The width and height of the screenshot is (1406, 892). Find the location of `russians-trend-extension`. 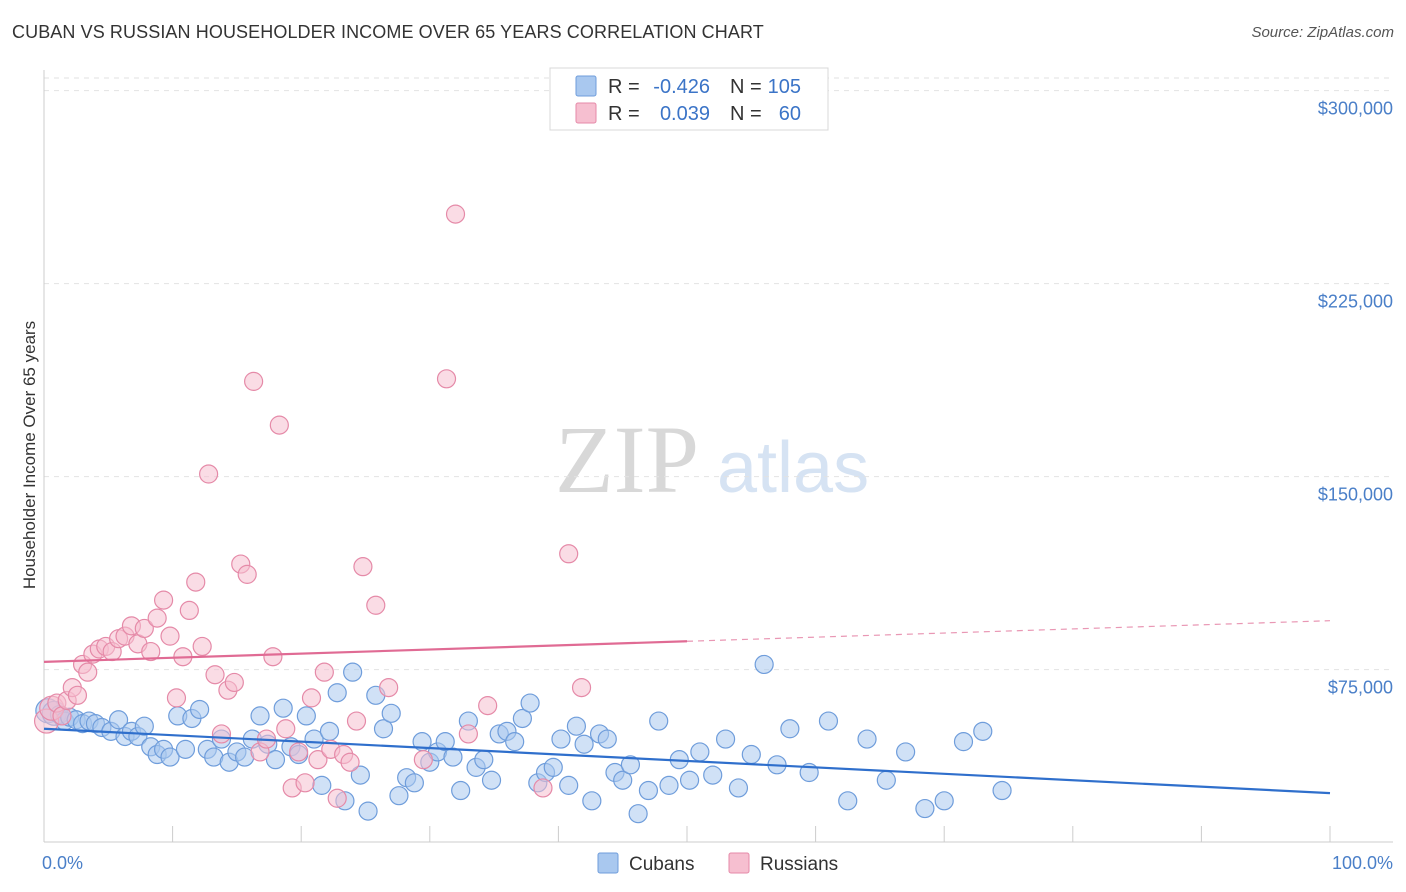

russians-trend-extension is located at coordinates (1008, 631).